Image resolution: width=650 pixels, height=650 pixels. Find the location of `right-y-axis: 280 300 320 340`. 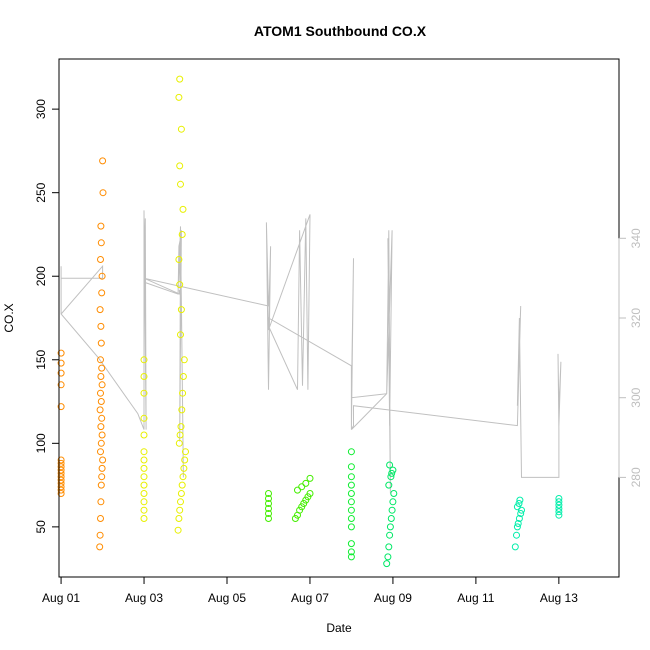

right-y-axis: 280 300 320 340 is located at coordinates (630, 357).